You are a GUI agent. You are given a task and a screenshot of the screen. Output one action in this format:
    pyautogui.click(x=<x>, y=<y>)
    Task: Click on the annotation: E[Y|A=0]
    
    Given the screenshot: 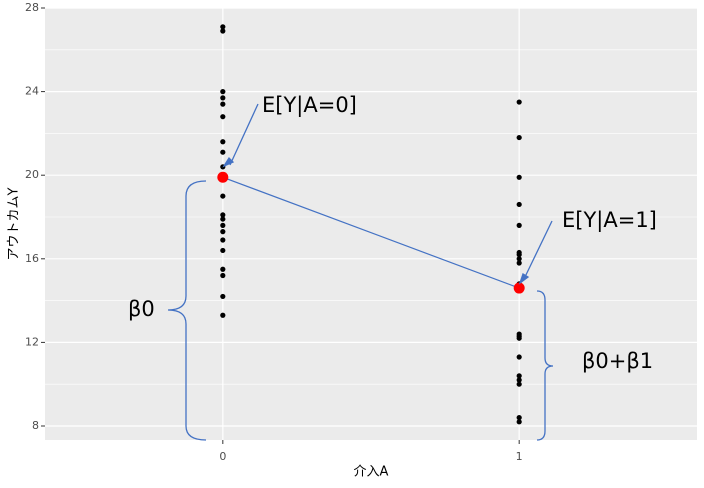 What is the action you would take?
    pyautogui.click(x=309, y=105)
    